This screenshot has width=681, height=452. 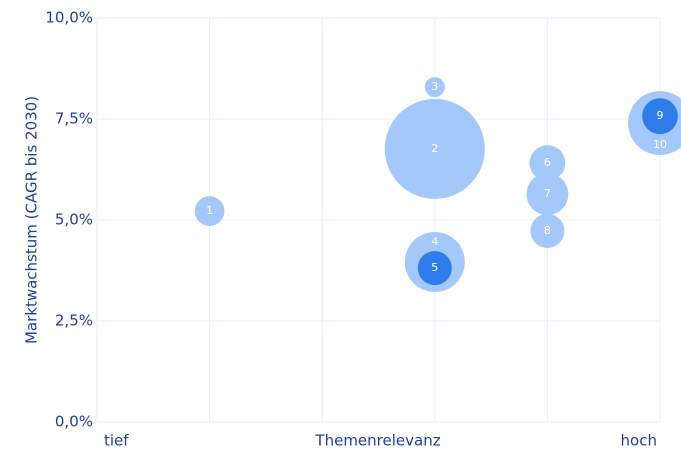 I want to click on x-axis-high: hoch, so click(x=639, y=441).